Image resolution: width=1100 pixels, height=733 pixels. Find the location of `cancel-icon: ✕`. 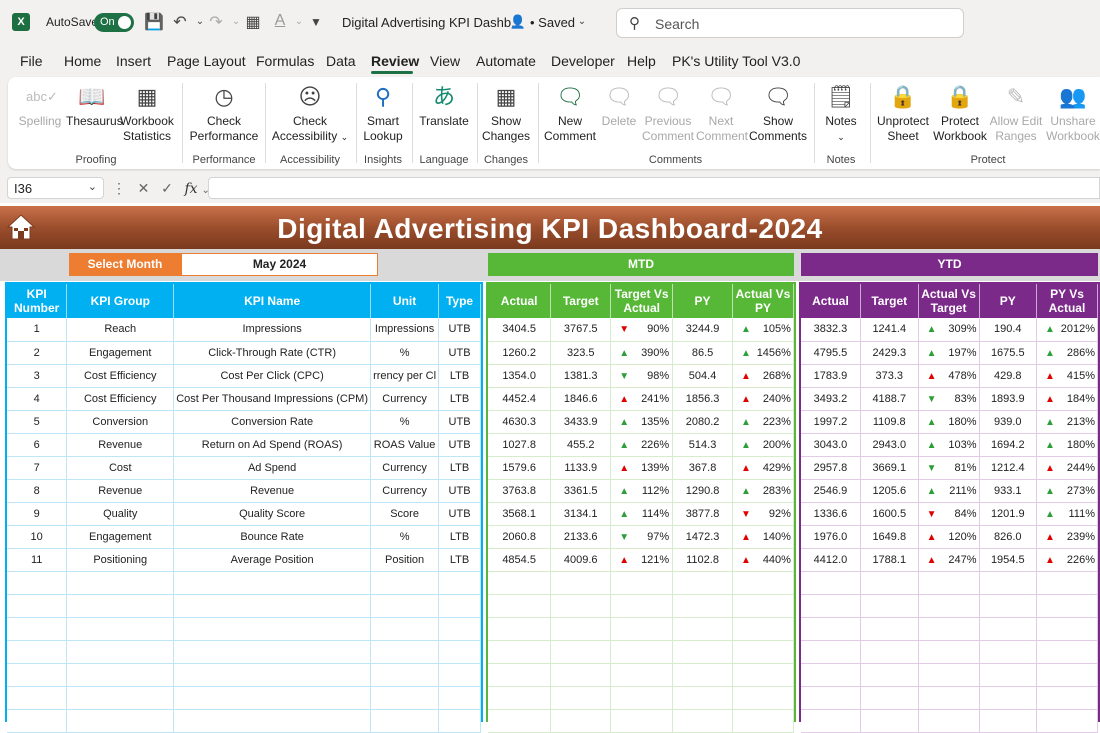

cancel-icon: ✕ is located at coordinates (143, 188).